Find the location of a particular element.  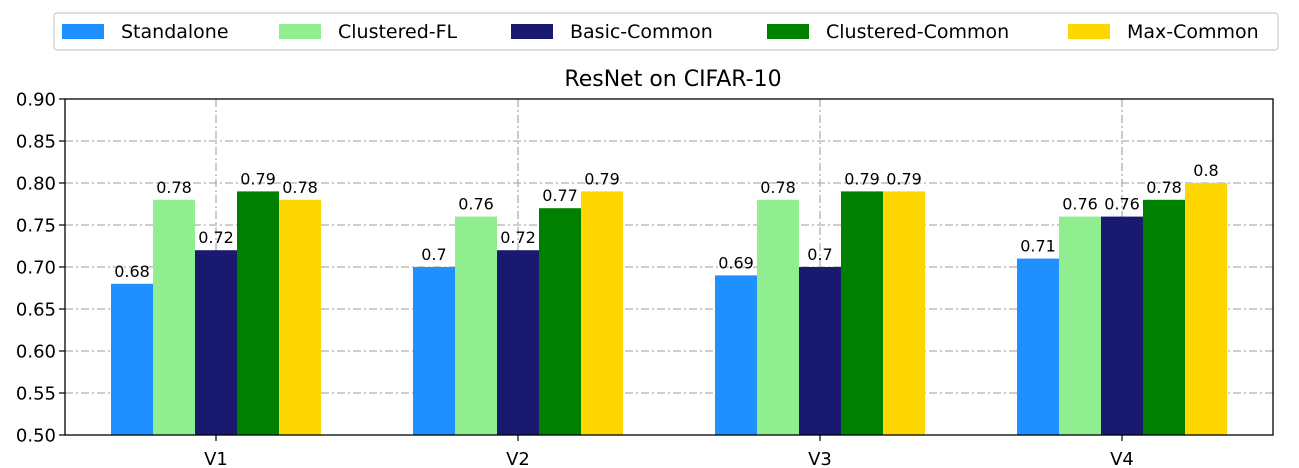

y-axis: 0.50 0.55 0.60 0.65 0.70 0.75 0.80 0.85 0.90 is located at coordinates (40, 268).